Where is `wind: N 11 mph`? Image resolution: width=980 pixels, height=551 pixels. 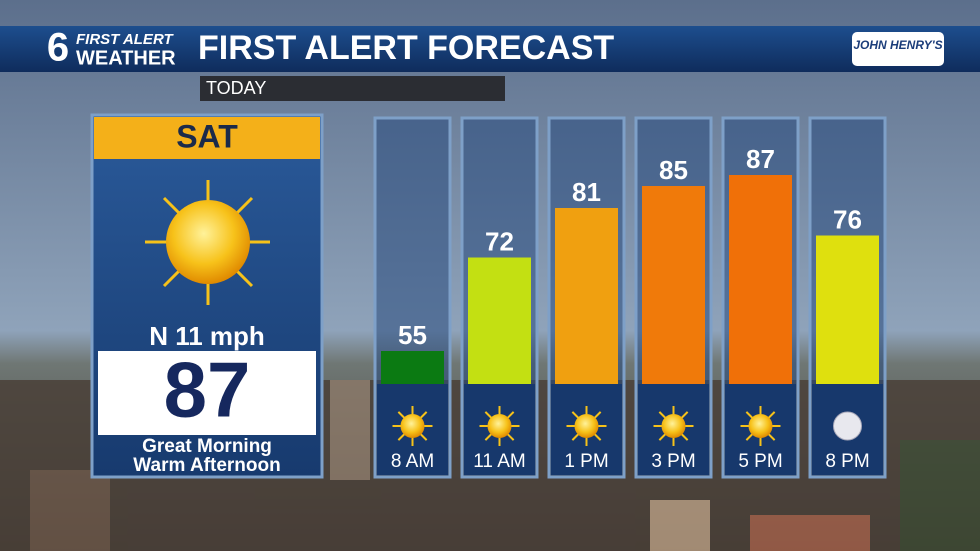 wind: N 11 mph is located at coordinates (207, 336).